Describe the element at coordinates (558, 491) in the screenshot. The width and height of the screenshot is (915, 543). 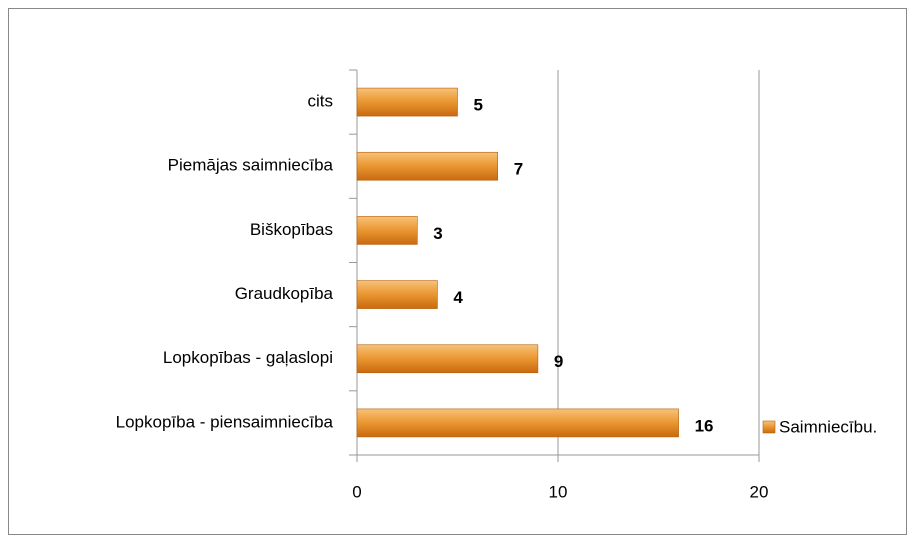
I see `x-tick-label: 10` at that location.